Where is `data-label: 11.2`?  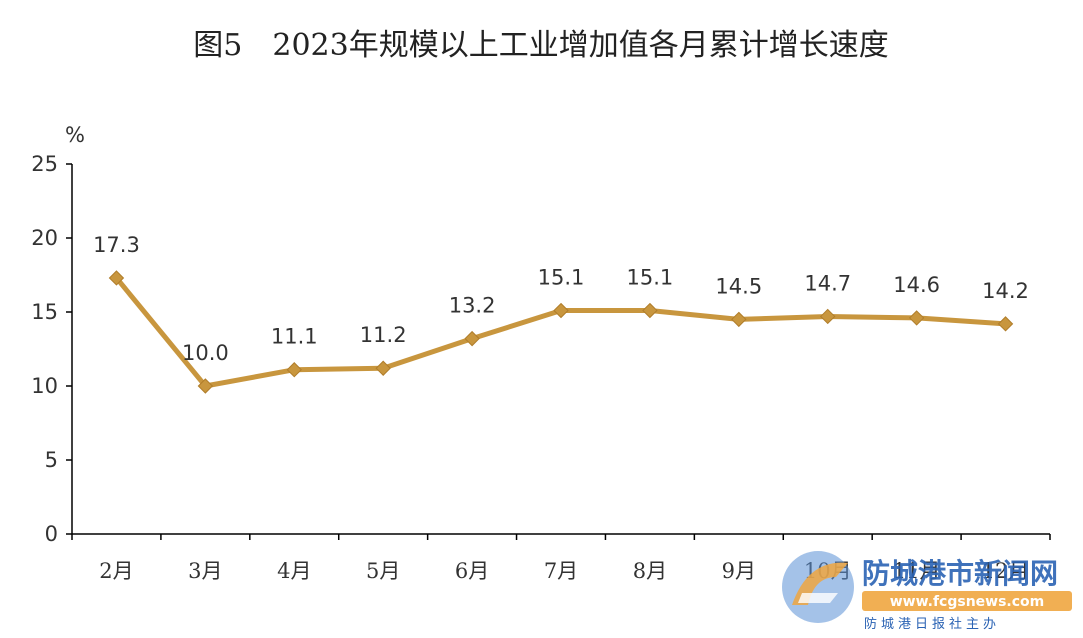 data-label: 11.2 is located at coordinates (383, 335).